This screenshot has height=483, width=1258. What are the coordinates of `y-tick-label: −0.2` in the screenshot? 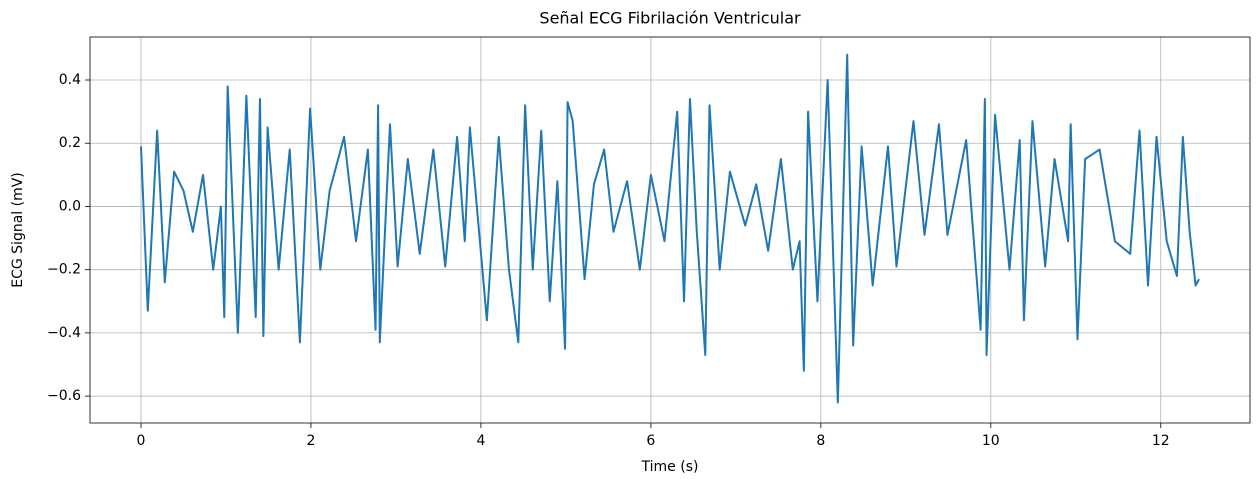 It's located at (64, 270).